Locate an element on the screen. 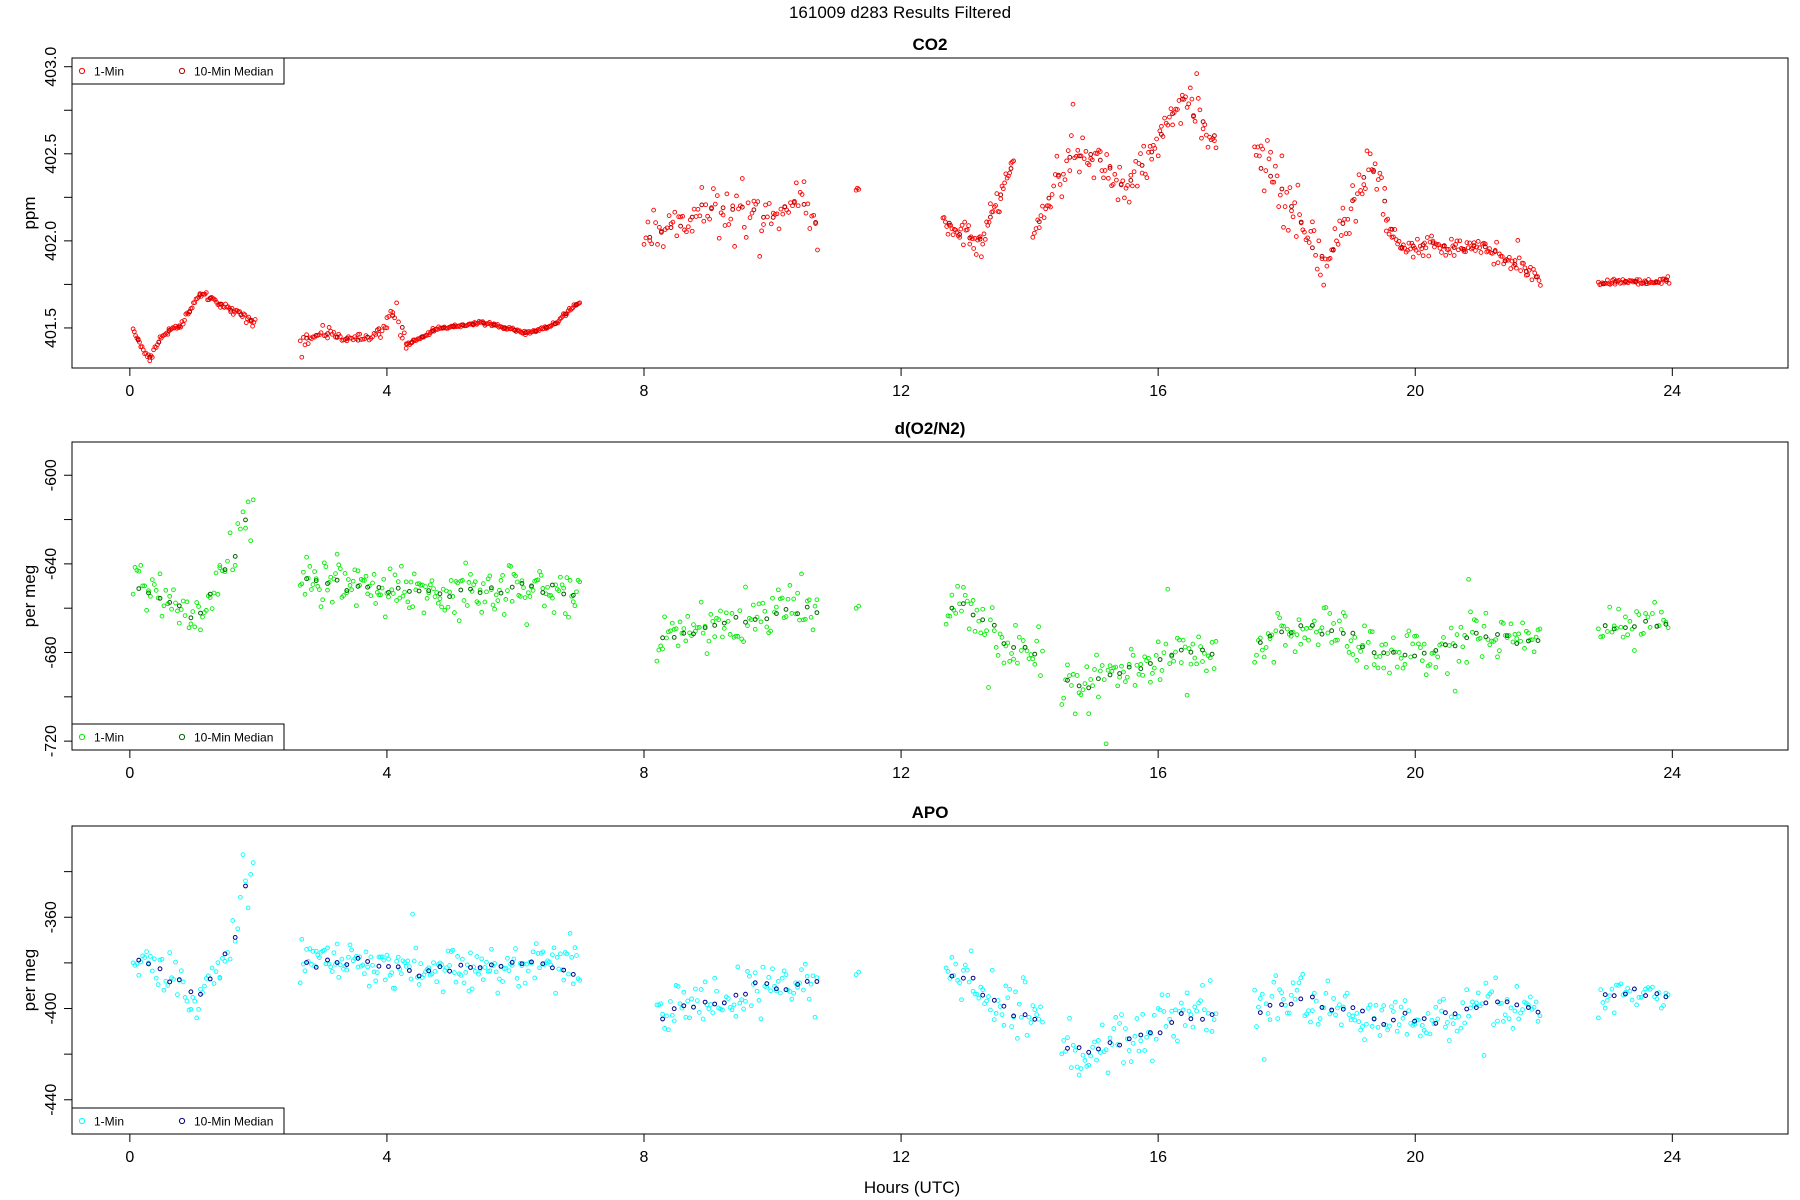  y-axis-label: per meg is located at coordinates (29, 980).